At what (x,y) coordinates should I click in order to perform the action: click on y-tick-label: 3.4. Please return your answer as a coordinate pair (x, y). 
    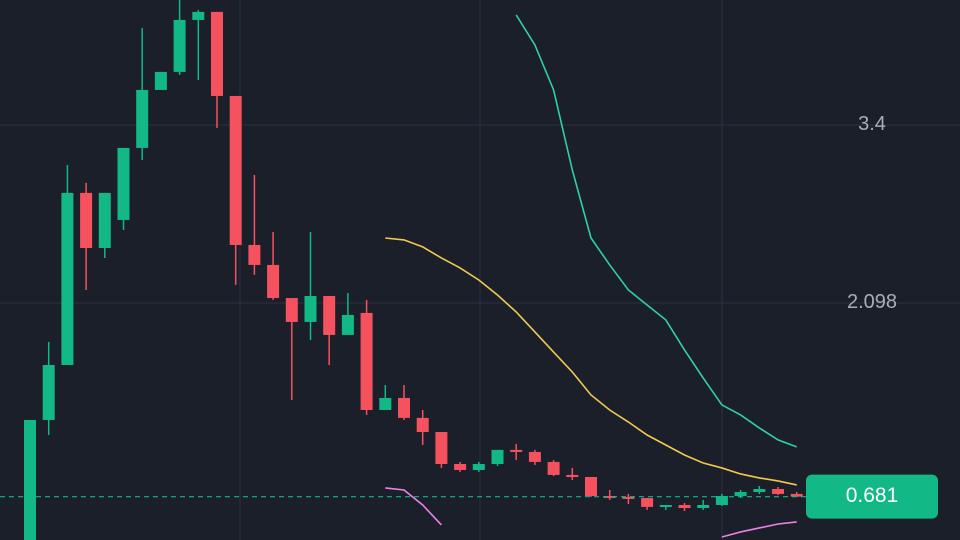
    Looking at the image, I should click on (872, 124).